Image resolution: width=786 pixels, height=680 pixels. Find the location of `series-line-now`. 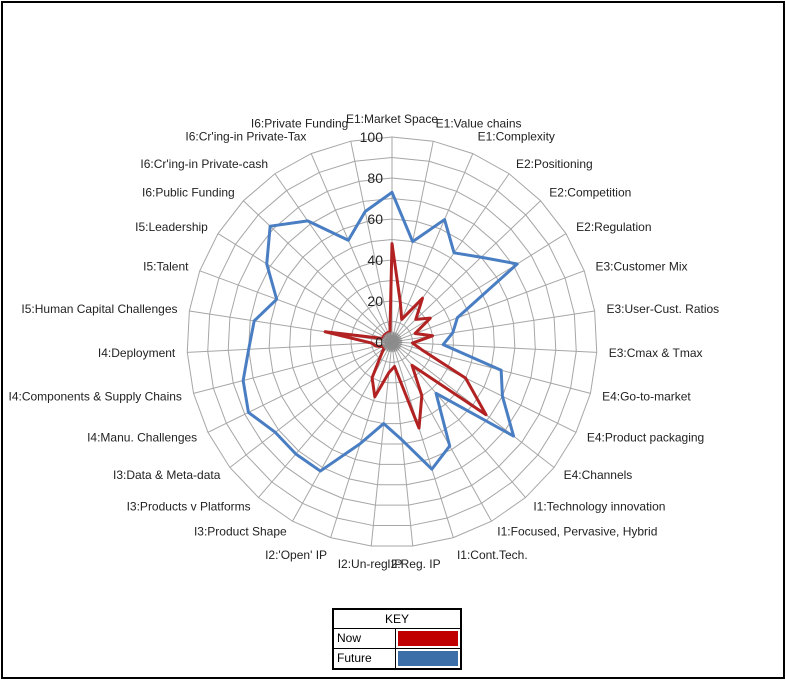

series-line-now is located at coordinates (405, 336).